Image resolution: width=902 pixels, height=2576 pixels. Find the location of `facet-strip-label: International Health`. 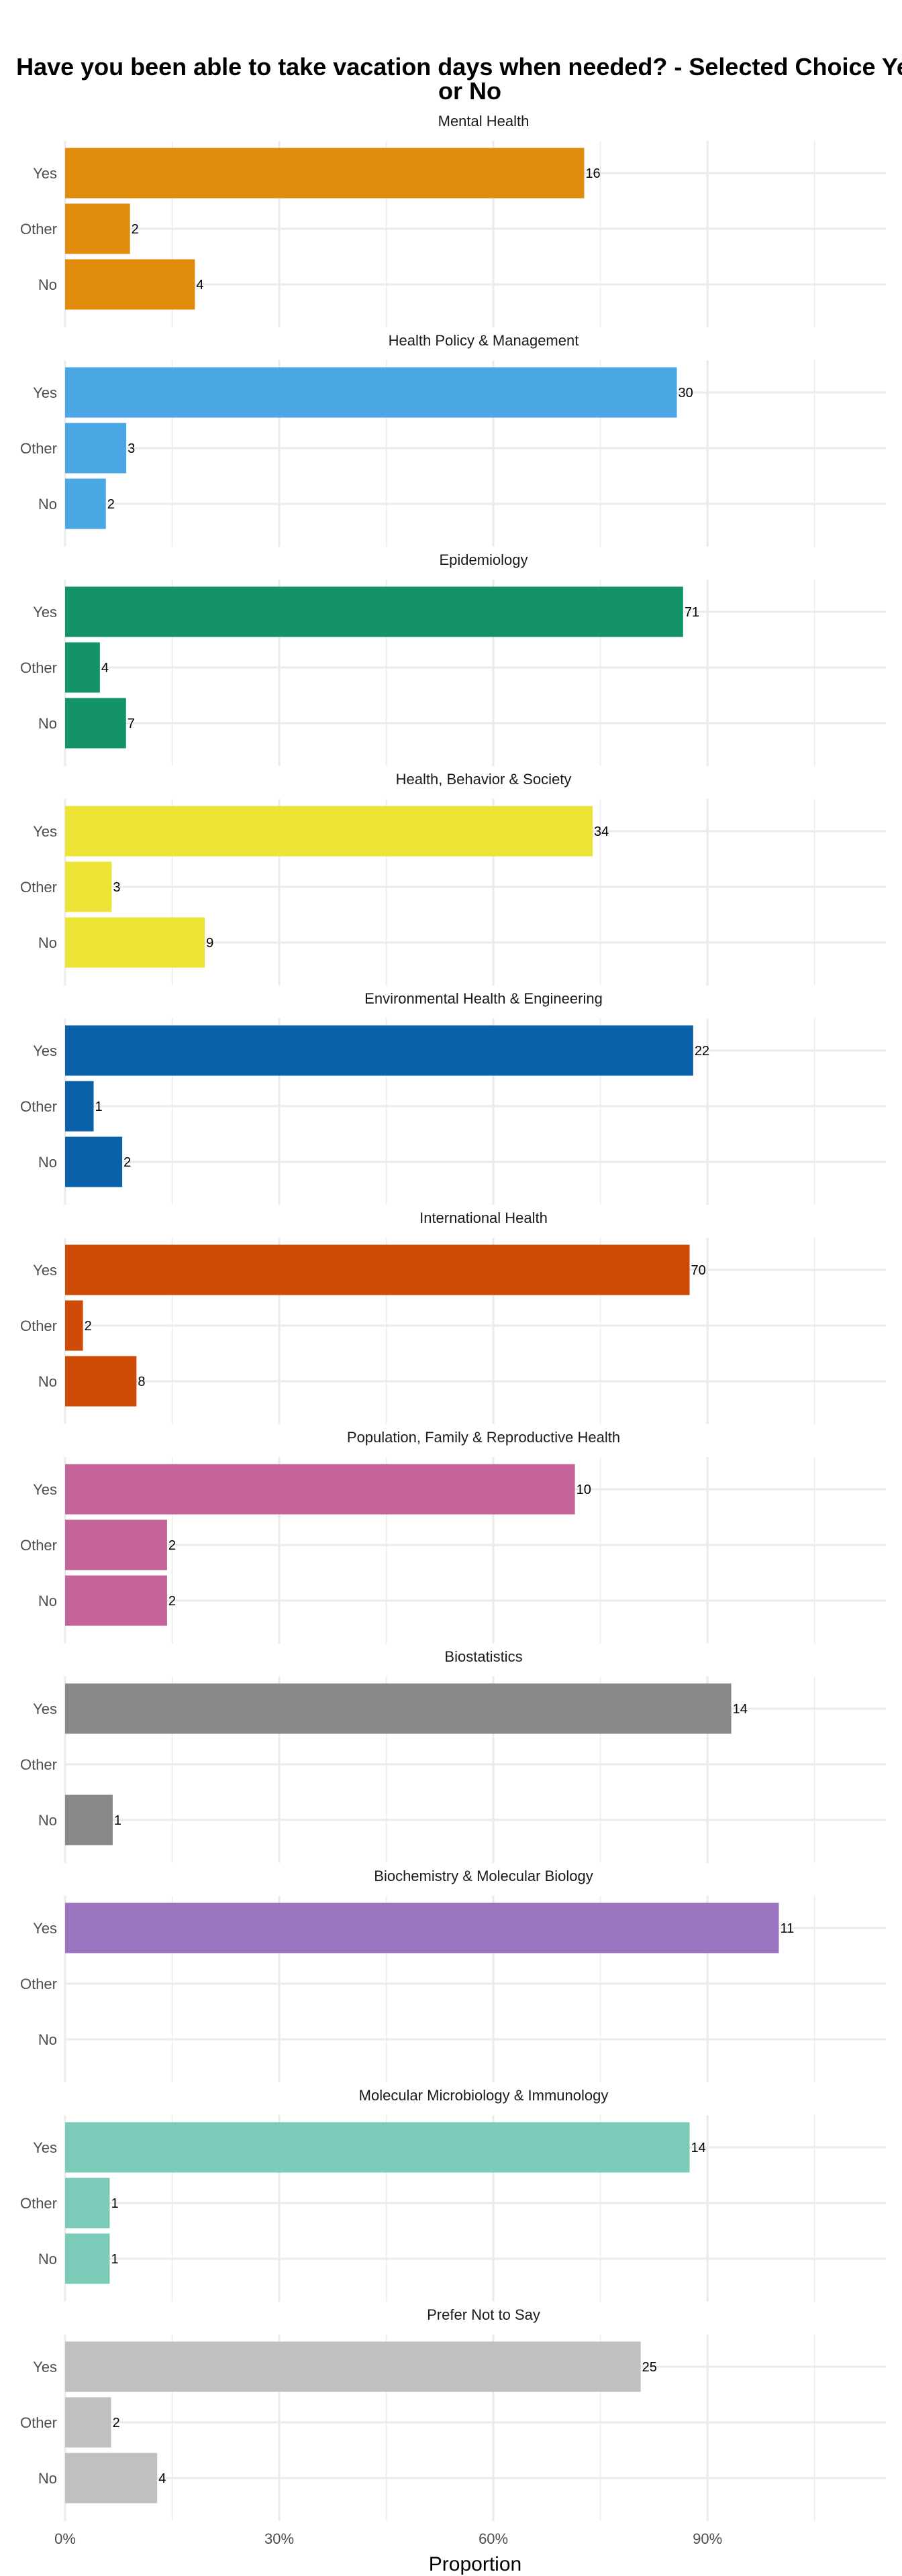

facet-strip-label: International Health is located at coordinates (483, 1218).